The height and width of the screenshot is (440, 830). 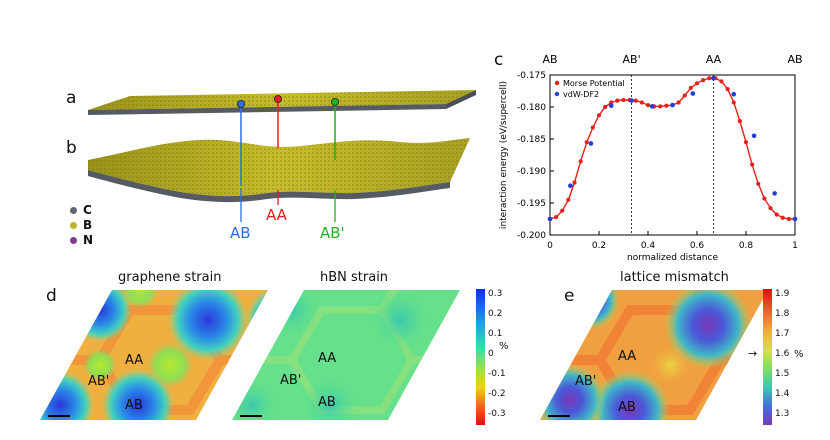 What do you see at coordinates (714, 59) in the screenshot?
I see `top-stacking-label: AA` at bounding box center [714, 59].